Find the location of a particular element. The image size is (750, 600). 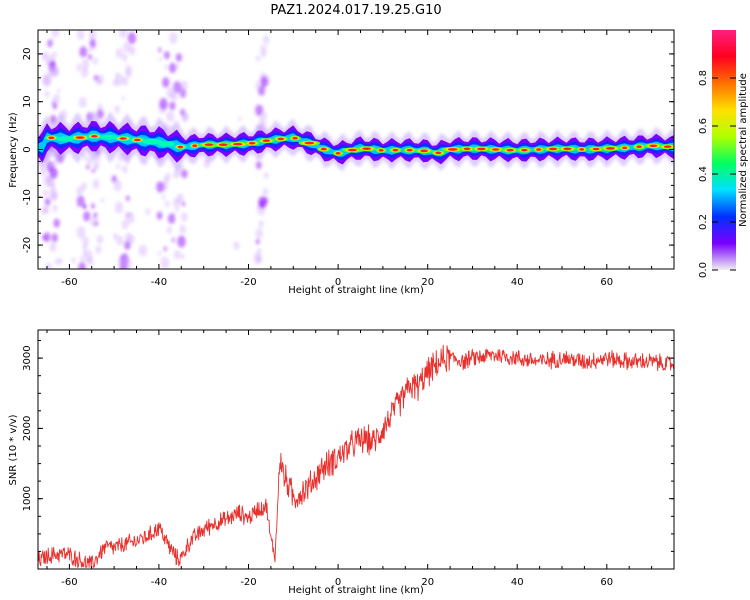

colorbar-axes: 0.0 0.2 0.4 0.6 0.8 is located at coordinates (717, 174).